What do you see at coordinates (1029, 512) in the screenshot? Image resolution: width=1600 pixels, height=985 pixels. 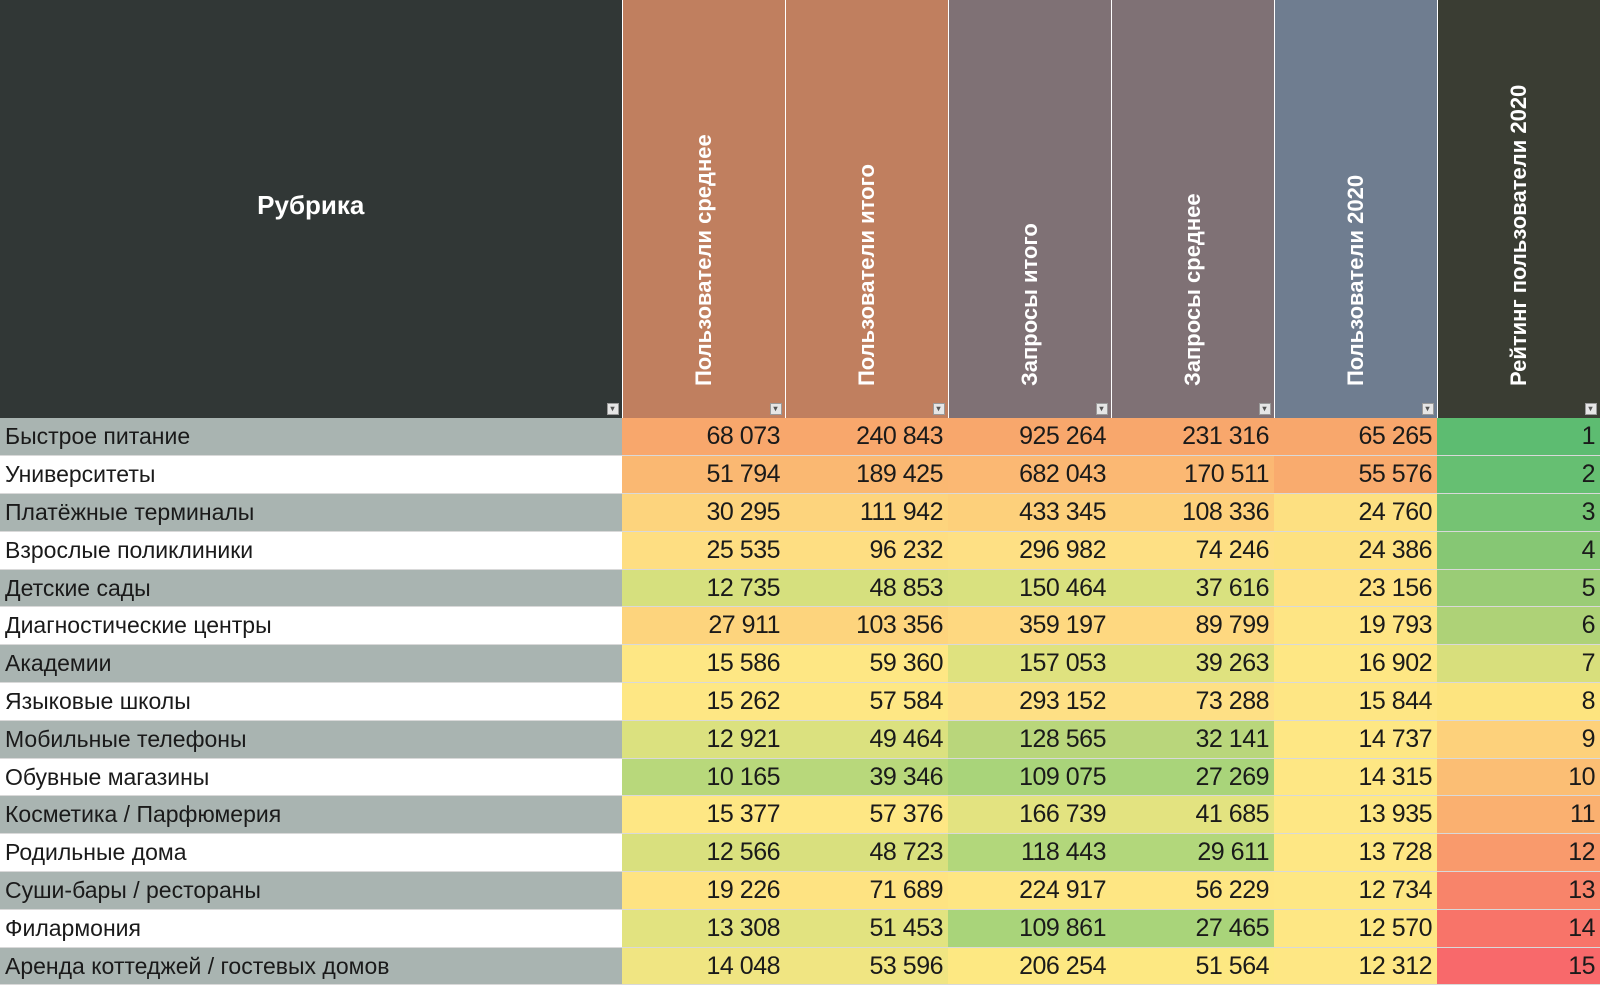 I see `value-cell: 433 345` at bounding box center [1029, 512].